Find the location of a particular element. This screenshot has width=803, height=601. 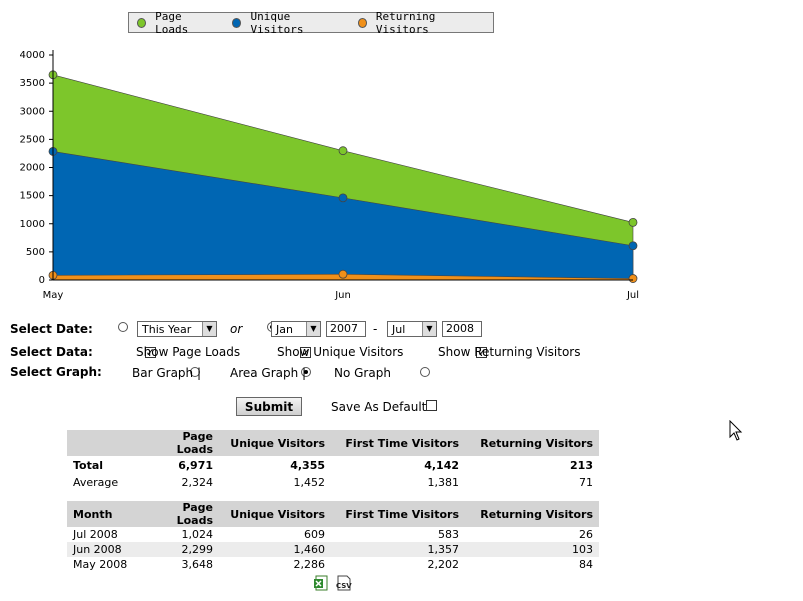

select-date-label: Select Date: is located at coordinates (51, 329).